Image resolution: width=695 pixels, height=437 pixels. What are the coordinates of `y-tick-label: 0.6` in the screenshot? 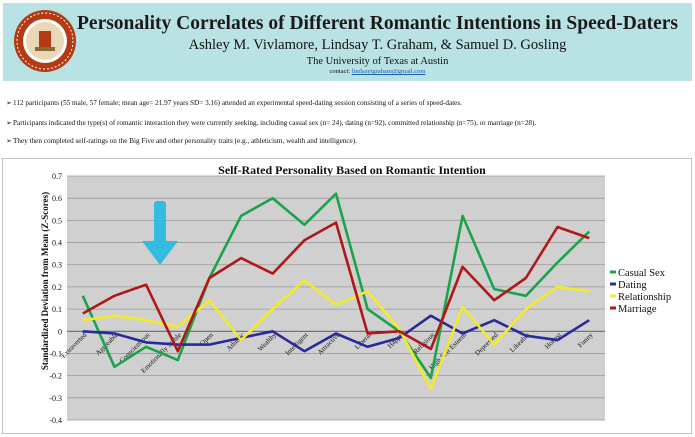 It's located at (57, 198).